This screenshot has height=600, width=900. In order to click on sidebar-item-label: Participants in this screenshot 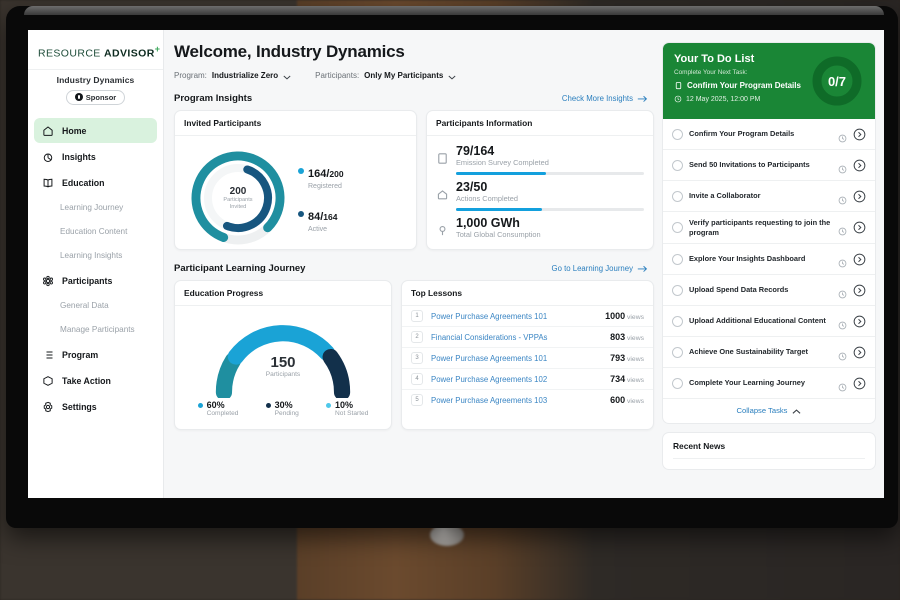, I will do `click(87, 280)`.